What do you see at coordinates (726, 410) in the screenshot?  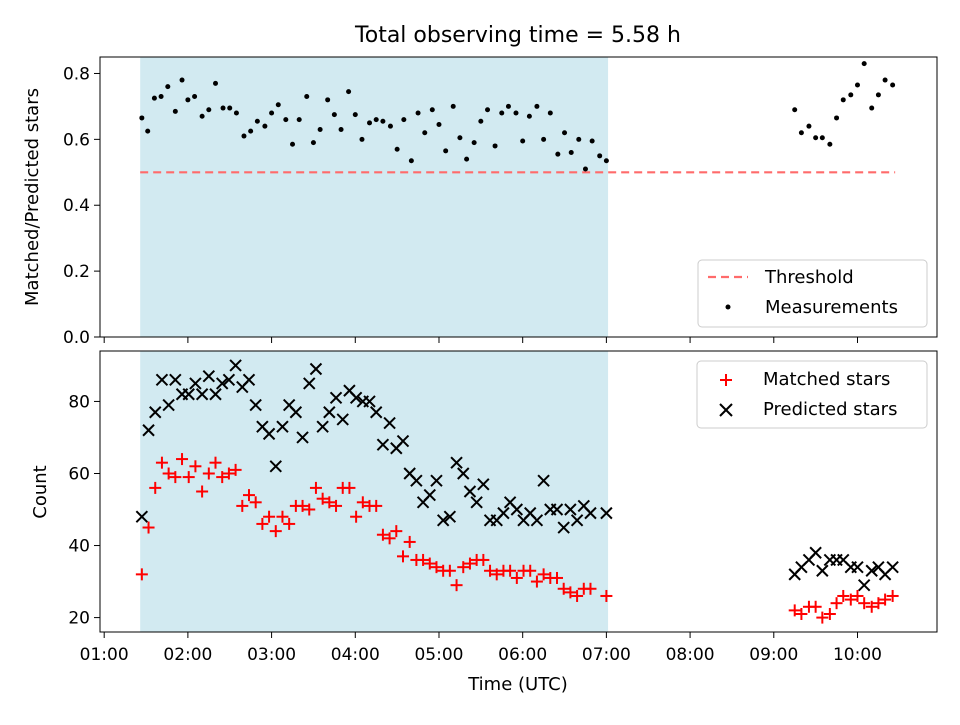 I see `predicted-legend-swatch` at bounding box center [726, 410].